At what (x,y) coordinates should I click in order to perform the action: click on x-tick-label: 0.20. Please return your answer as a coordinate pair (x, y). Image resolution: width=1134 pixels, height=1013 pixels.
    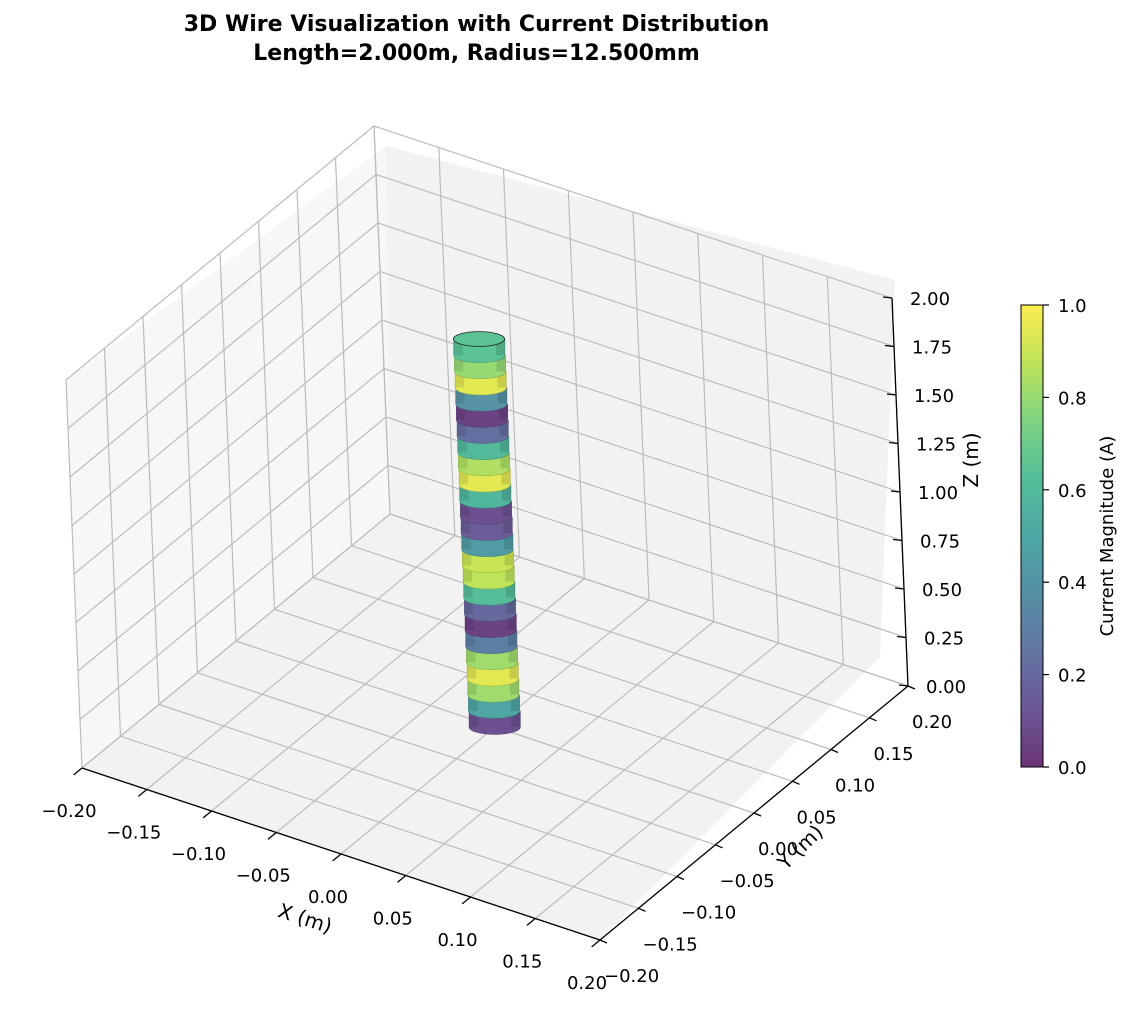
    Looking at the image, I should click on (587, 983).